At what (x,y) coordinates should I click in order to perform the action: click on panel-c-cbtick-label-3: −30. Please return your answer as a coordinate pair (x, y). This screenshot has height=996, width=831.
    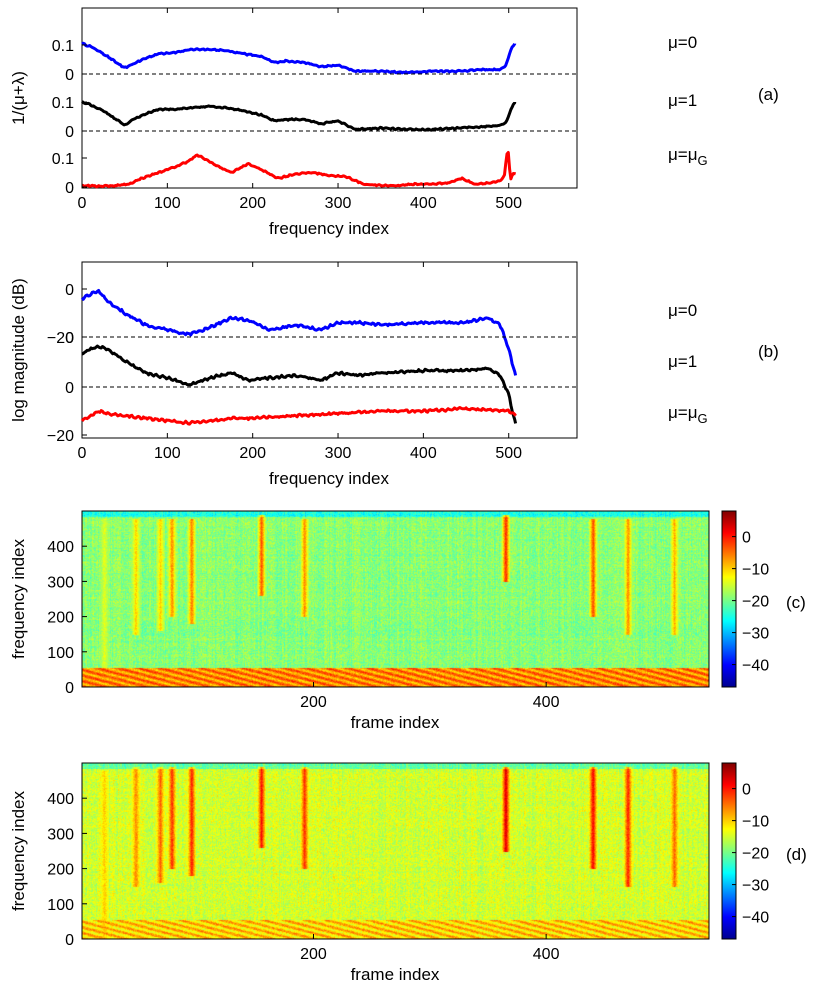
    Looking at the image, I should click on (755, 634).